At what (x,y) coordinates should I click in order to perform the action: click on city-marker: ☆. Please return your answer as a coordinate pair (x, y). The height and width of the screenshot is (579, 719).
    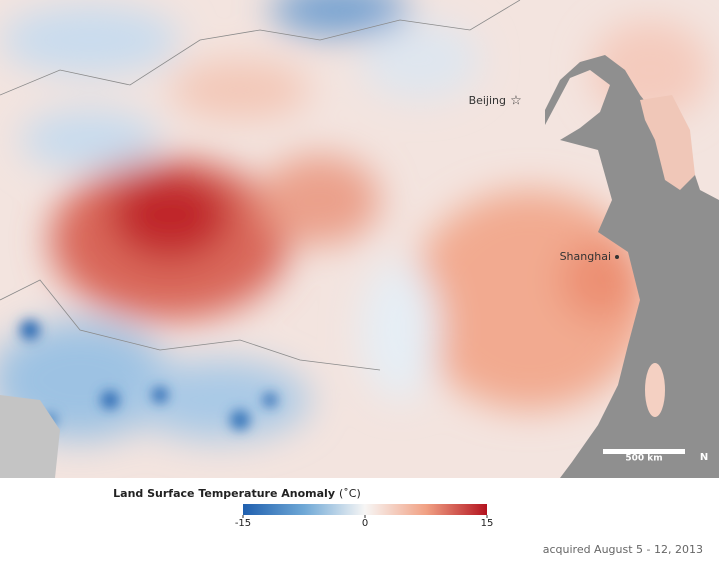
    Looking at the image, I should click on (516, 101).